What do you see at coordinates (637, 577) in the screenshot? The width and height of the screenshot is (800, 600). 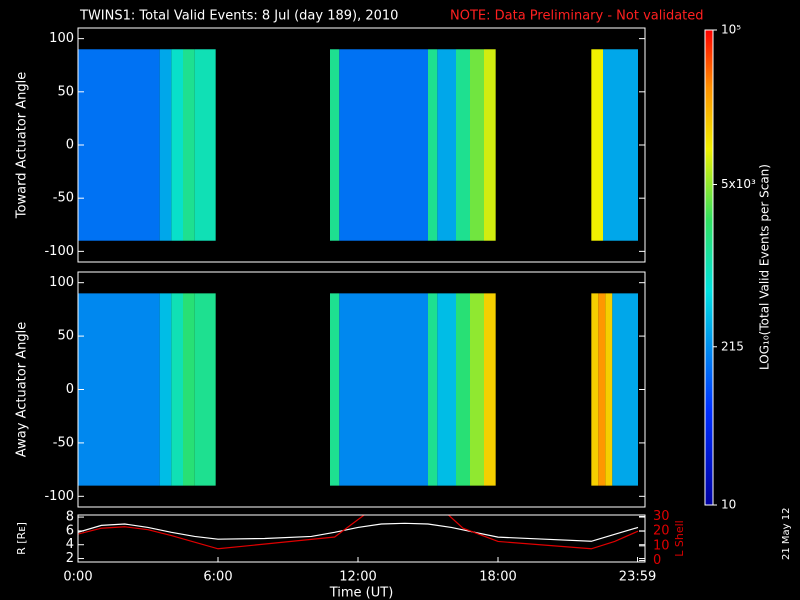 I see `x-tick-label: 23:59` at bounding box center [637, 577].